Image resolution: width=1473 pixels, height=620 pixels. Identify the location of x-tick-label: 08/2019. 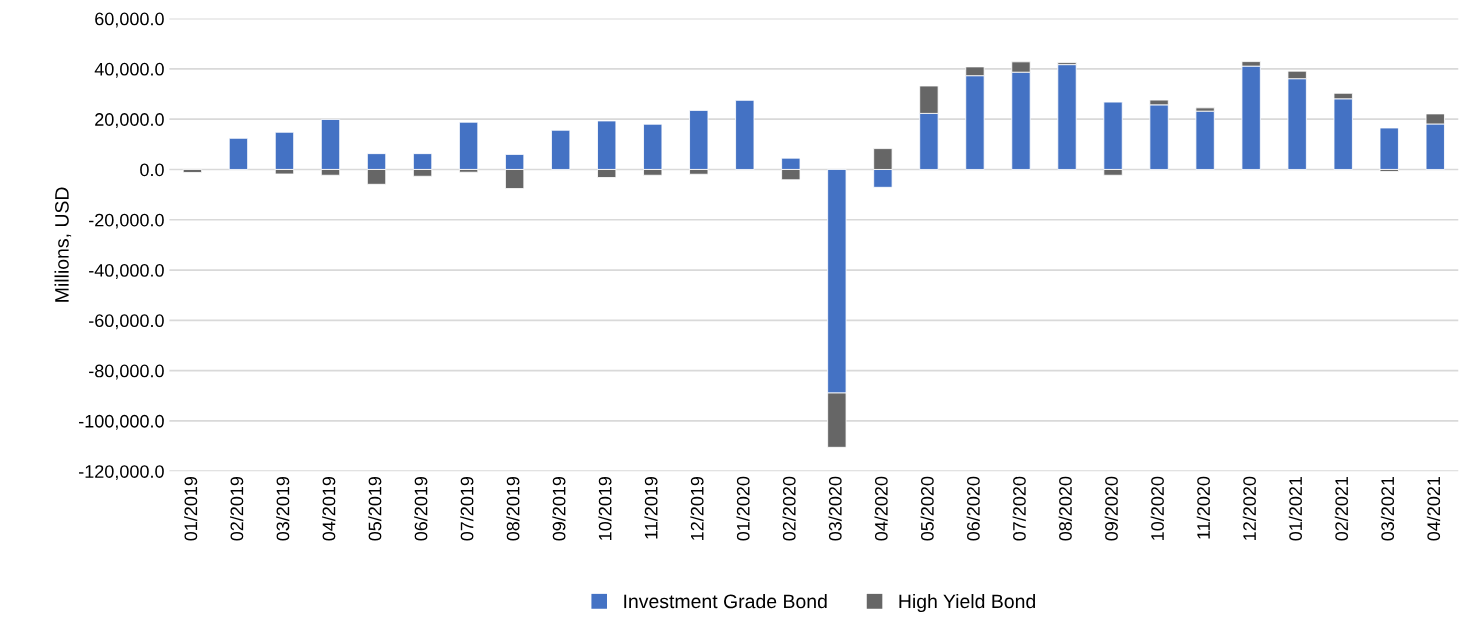
(513, 508).